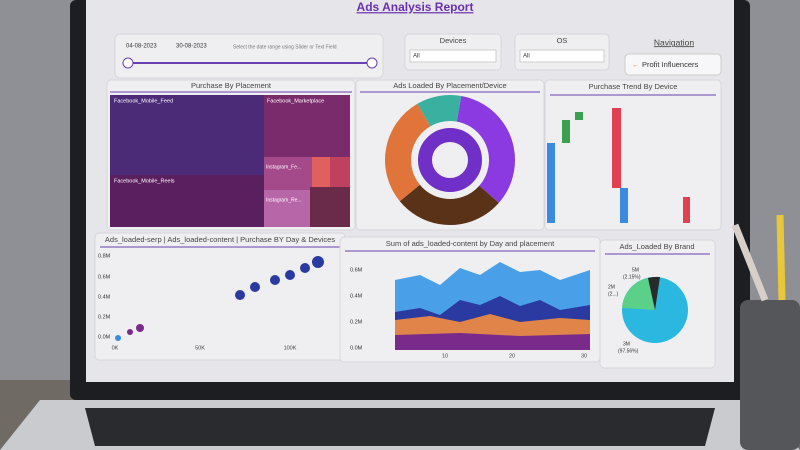  Describe the element at coordinates (635, 270) in the screenshot. I see `pie-label: 5M` at that location.